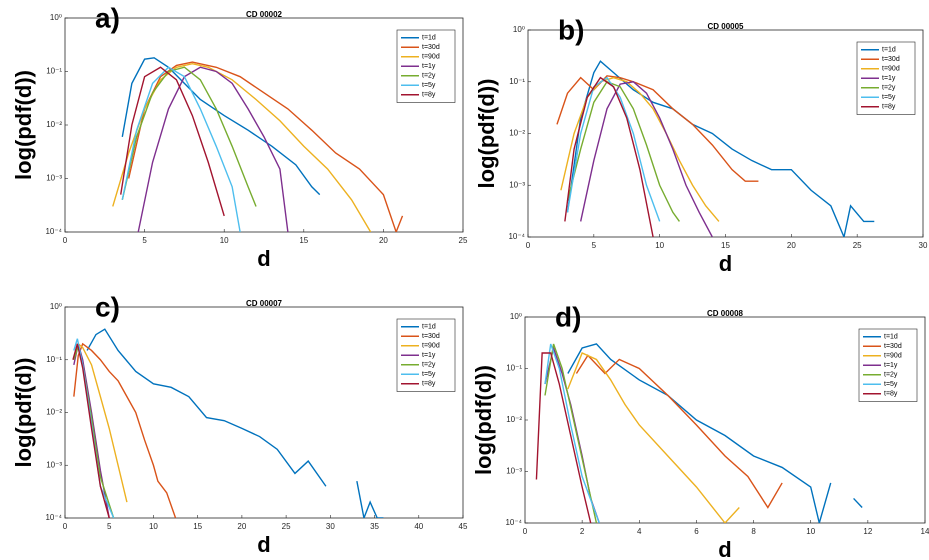 The image size is (929, 560). What do you see at coordinates (725, 26) in the screenshot?
I see `chart-title: CD 00005` at bounding box center [725, 26].